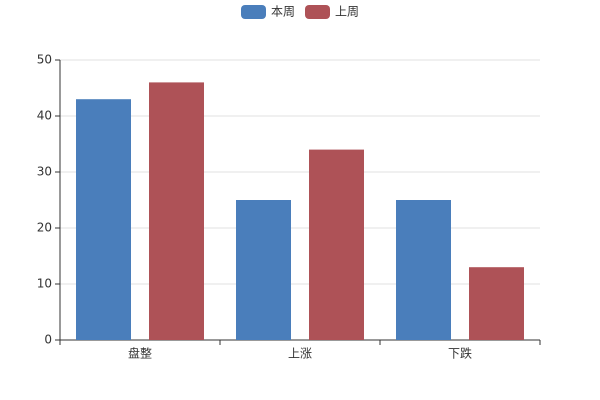 This screenshot has width=600, height=400. What do you see at coordinates (44, 116) in the screenshot?
I see `y-tick-label: 40` at bounding box center [44, 116].